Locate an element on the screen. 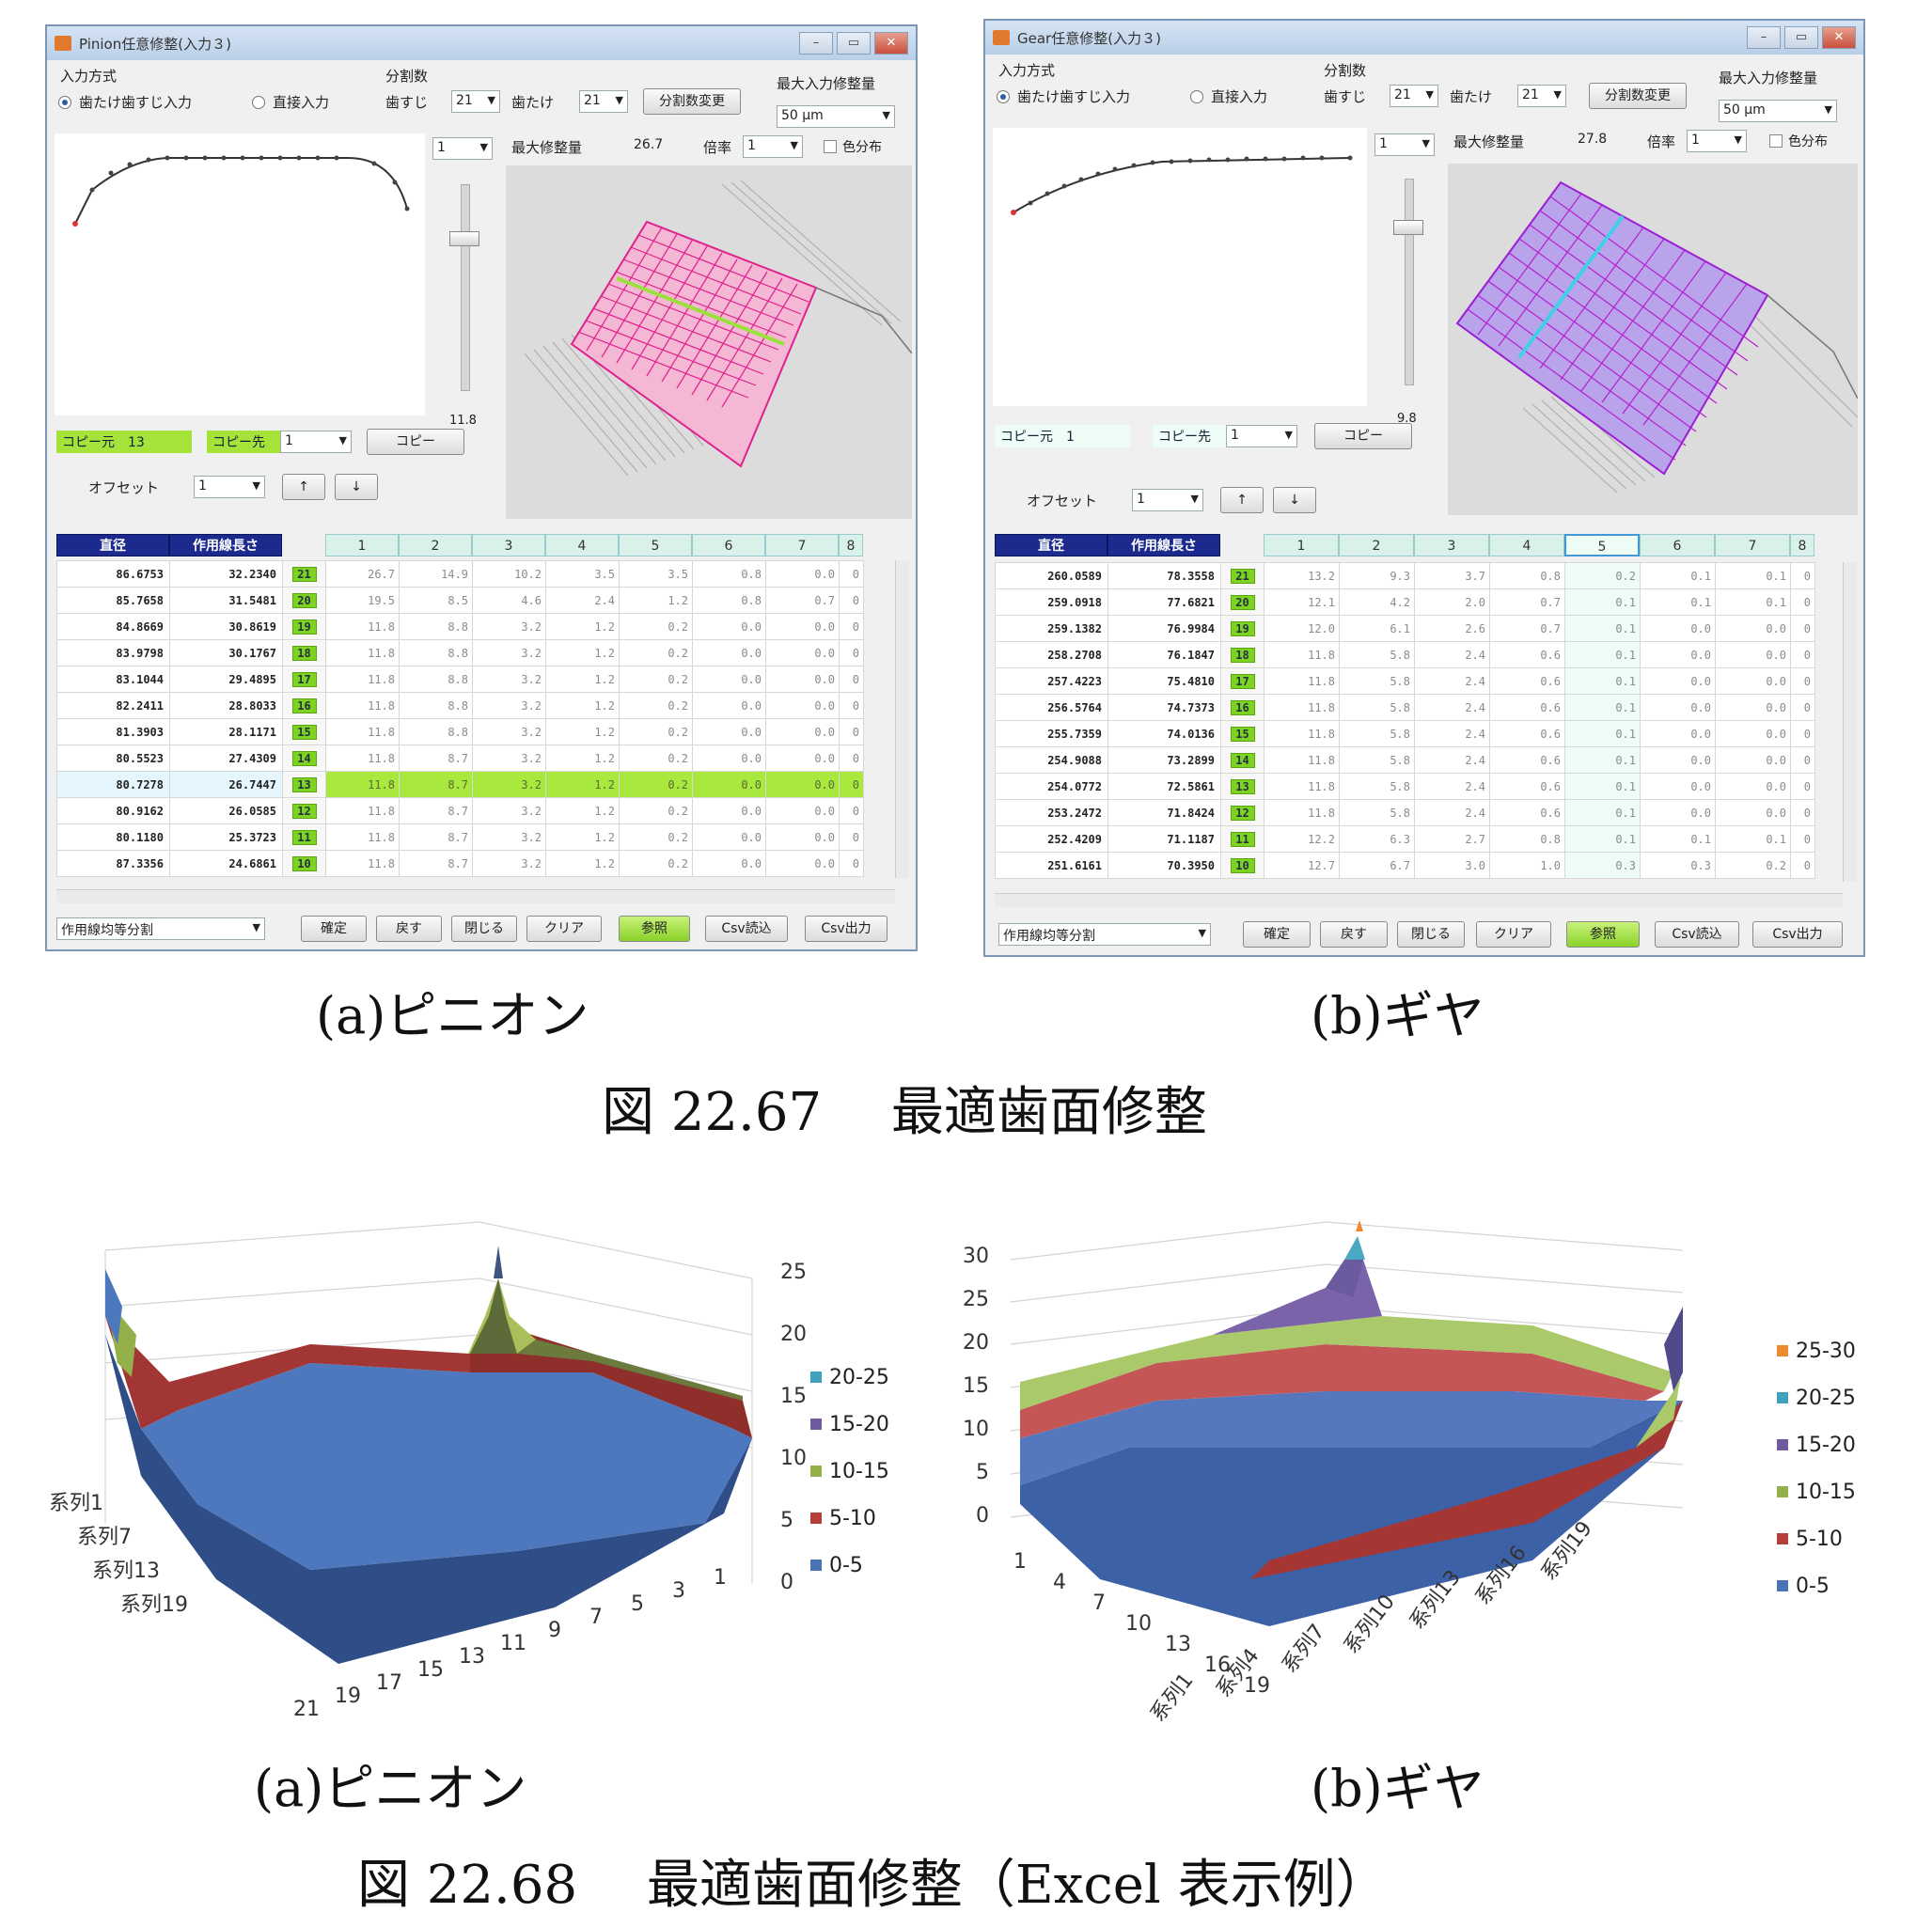 This screenshot has height=1928, width=1932. col-1: 1 is located at coordinates (362, 545).